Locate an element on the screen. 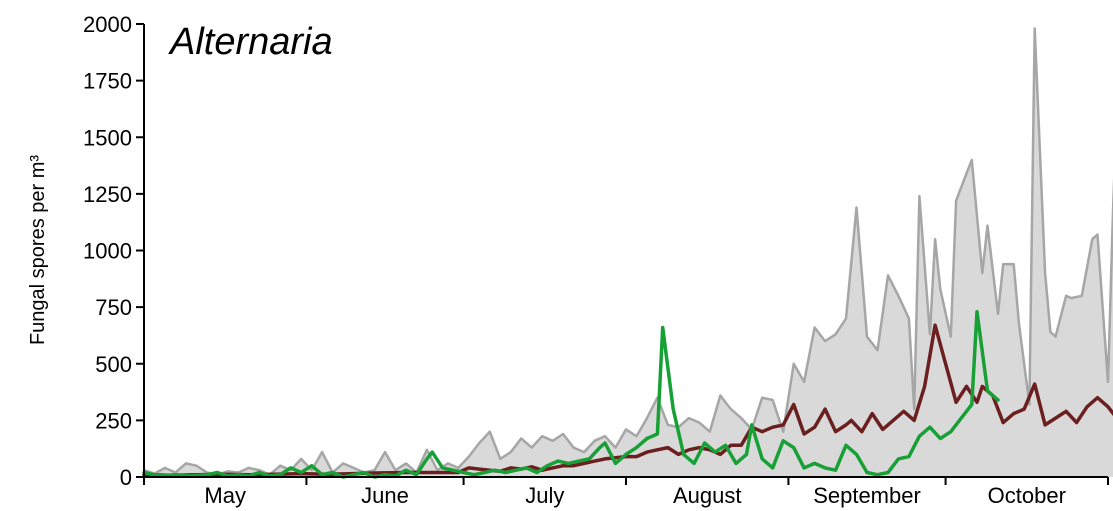 The image size is (1113, 511). y-tick-label-1250: 1250 is located at coordinates (107, 194).